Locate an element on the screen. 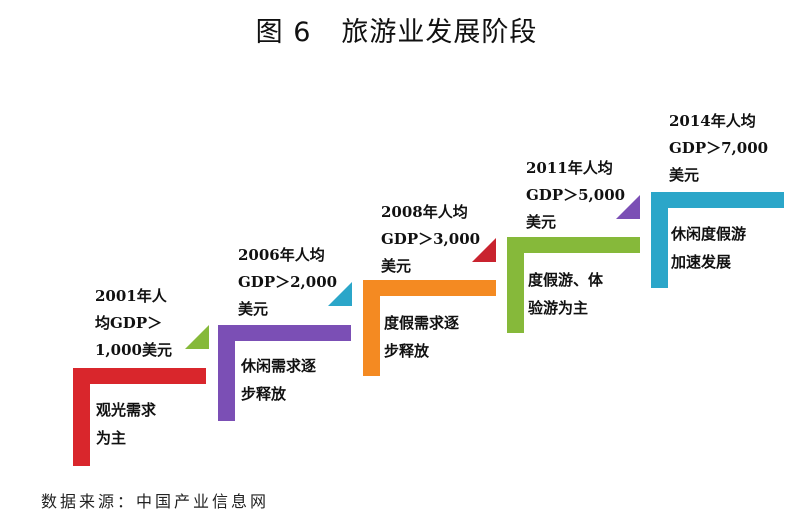 The image size is (793, 520). triangle-green-icon is located at coordinates (197, 337).